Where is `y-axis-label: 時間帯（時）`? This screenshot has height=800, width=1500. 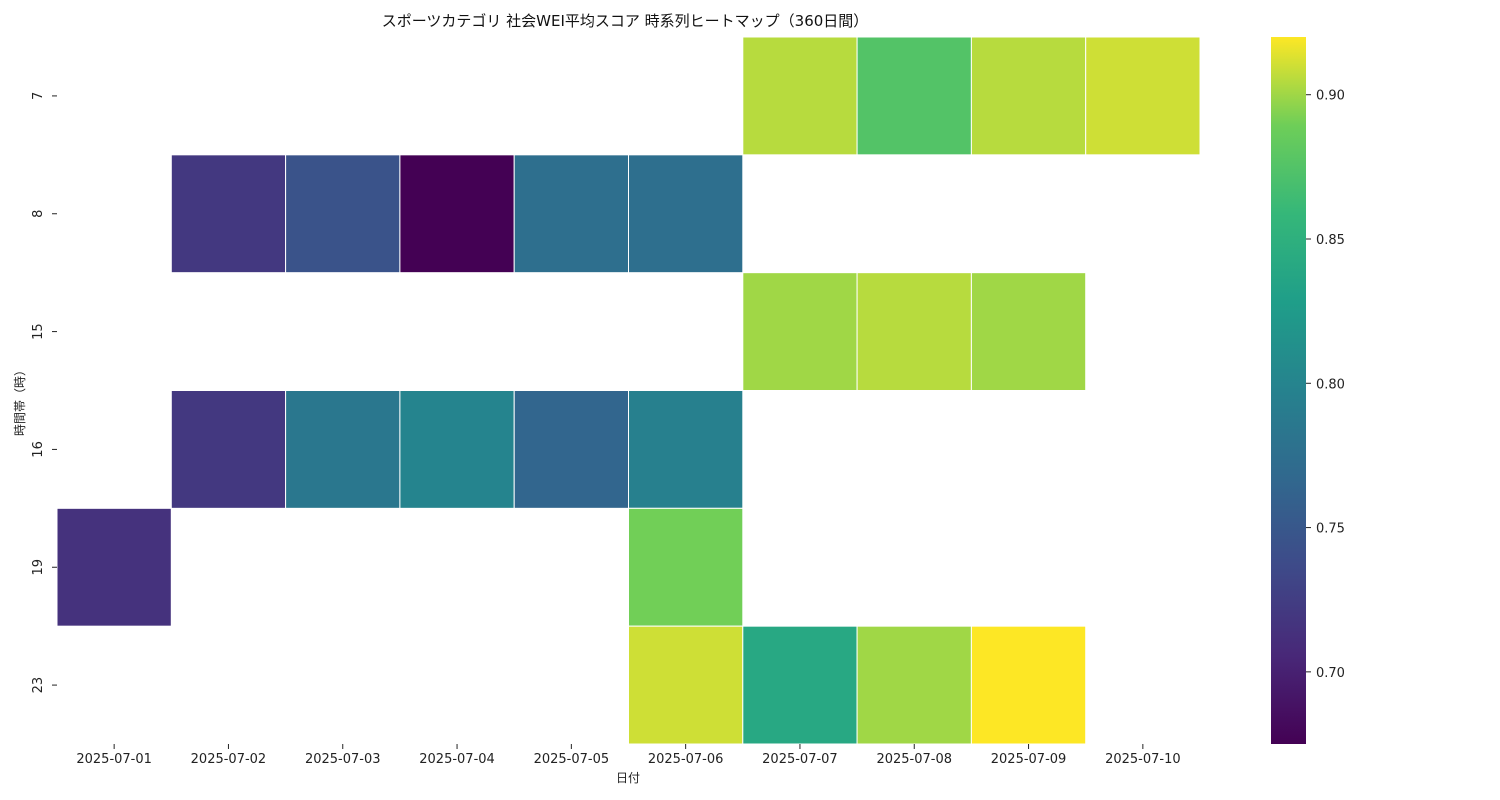 y-axis-label: 時間帯（時） is located at coordinates (20, 400).